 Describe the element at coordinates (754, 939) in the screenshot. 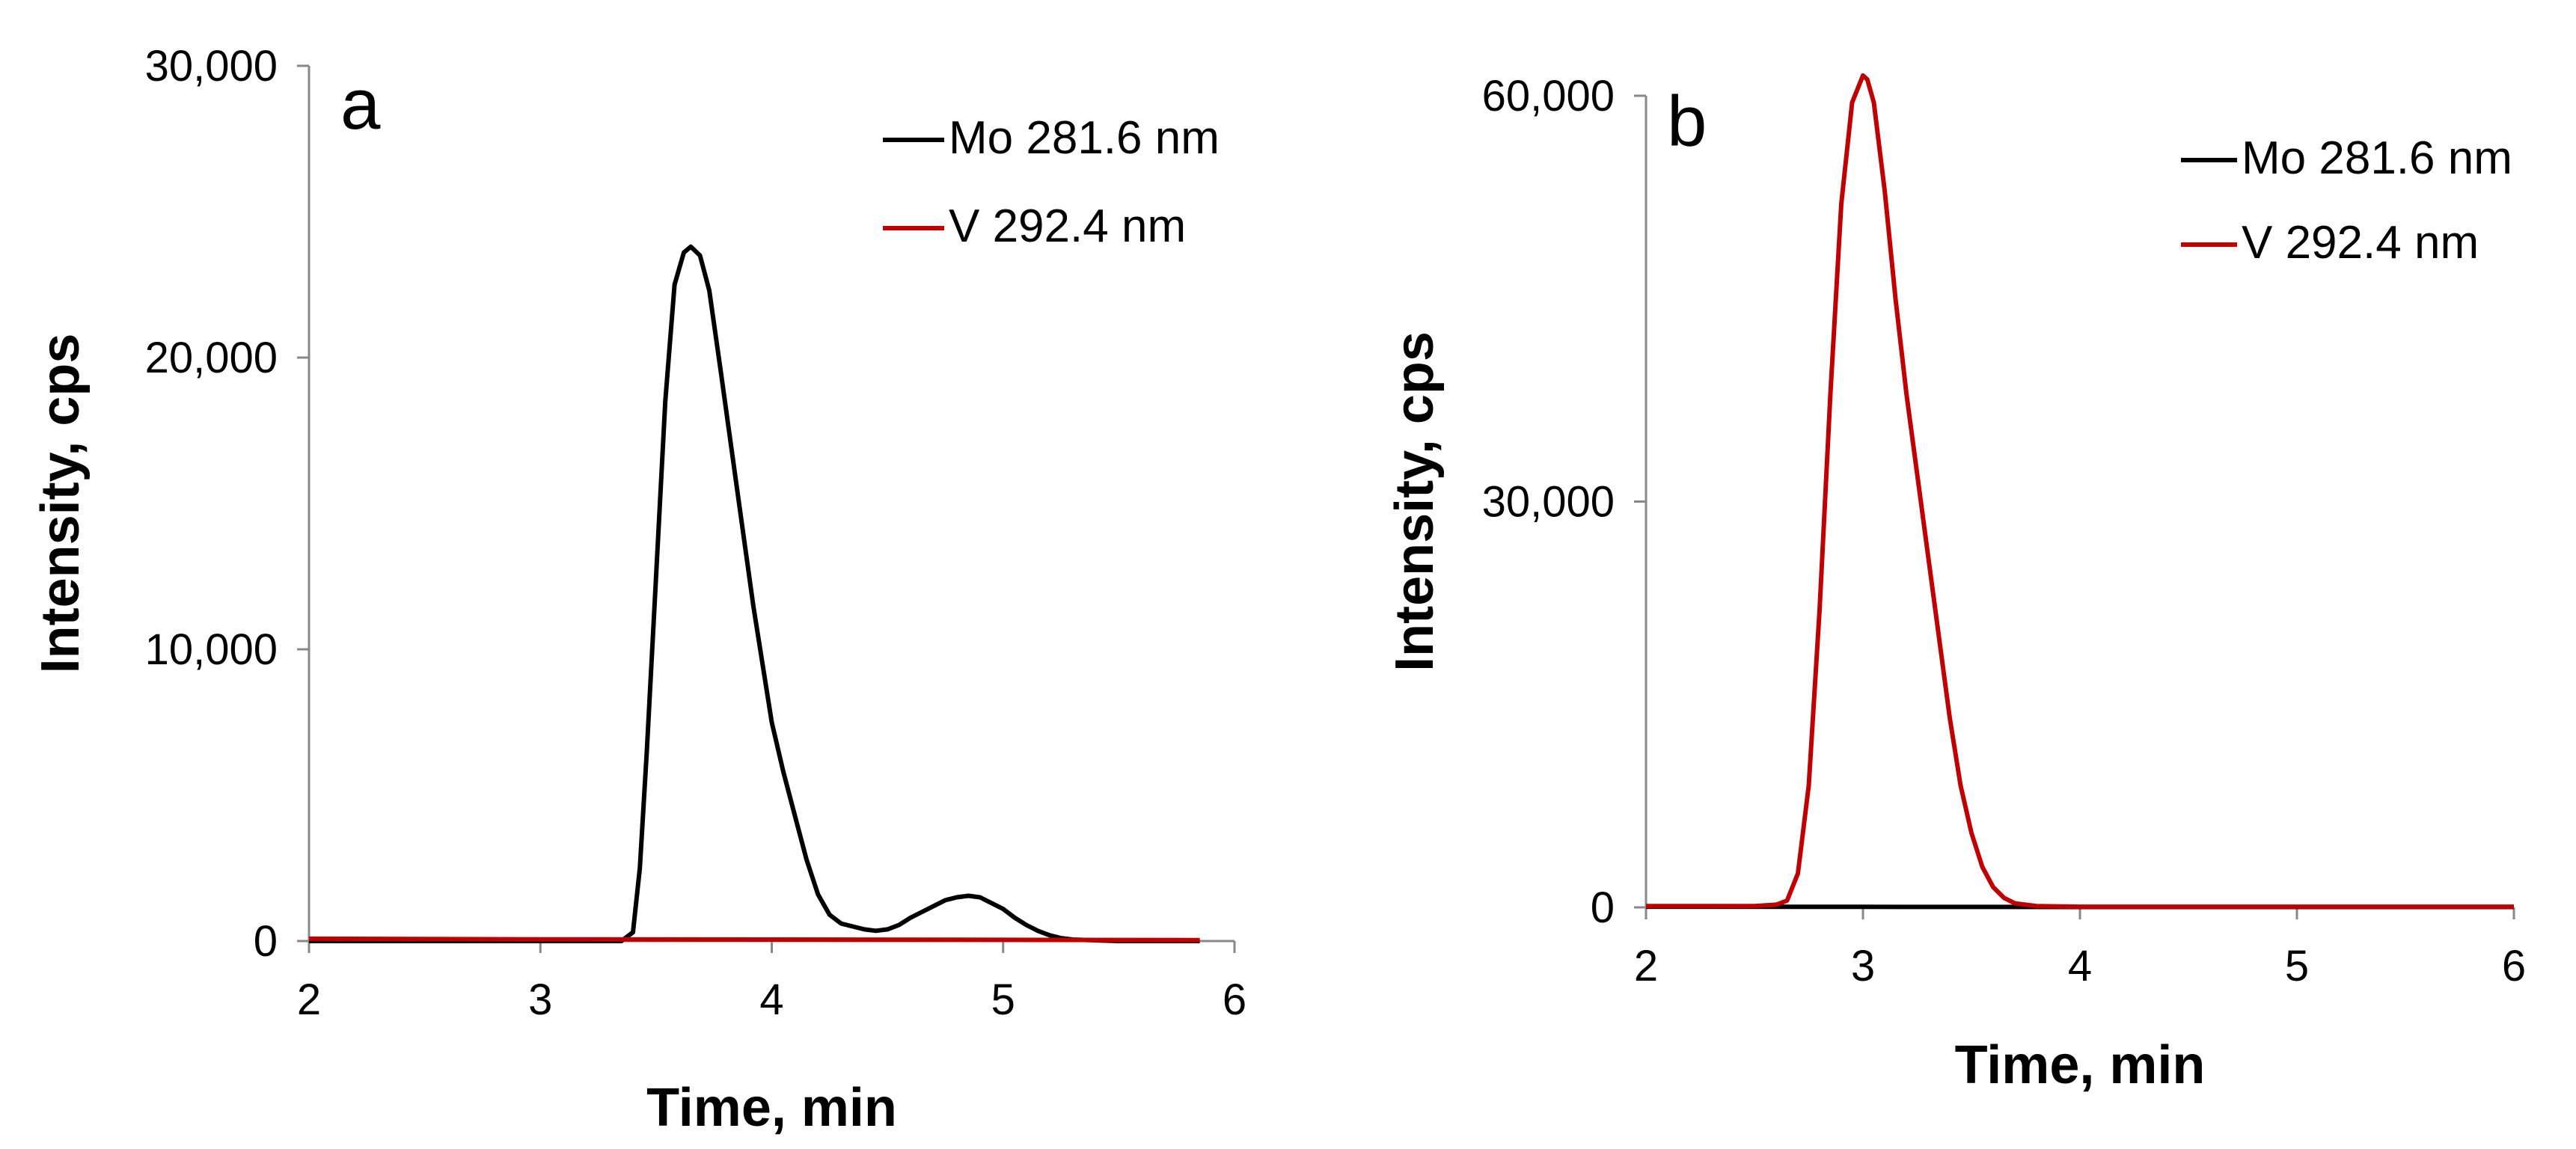

I see `v-series-line` at that location.